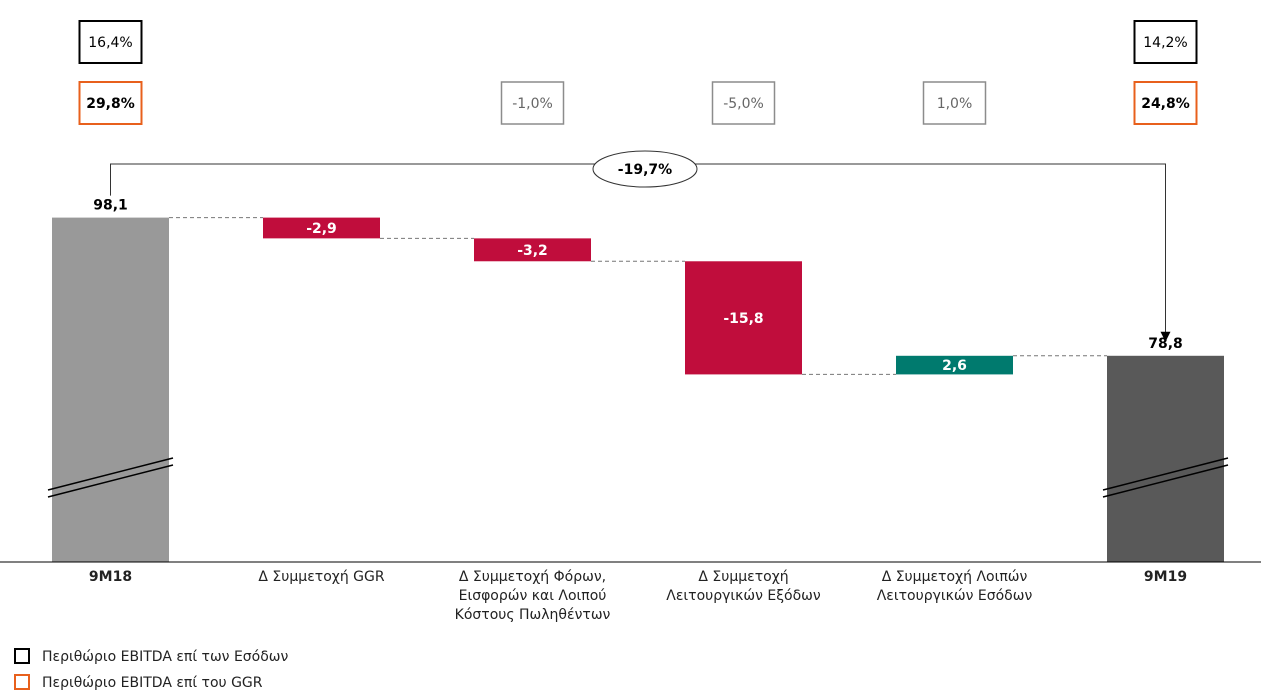 The height and width of the screenshot is (691, 1261). I want to click on margin-label: 1,0%, so click(955, 104).